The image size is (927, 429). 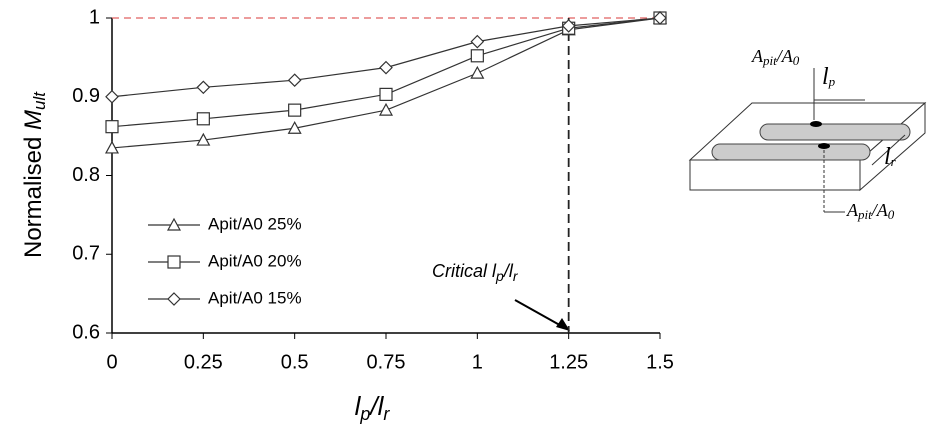 I want to click on y-tick-label: 1, so click(x=94, y=17).